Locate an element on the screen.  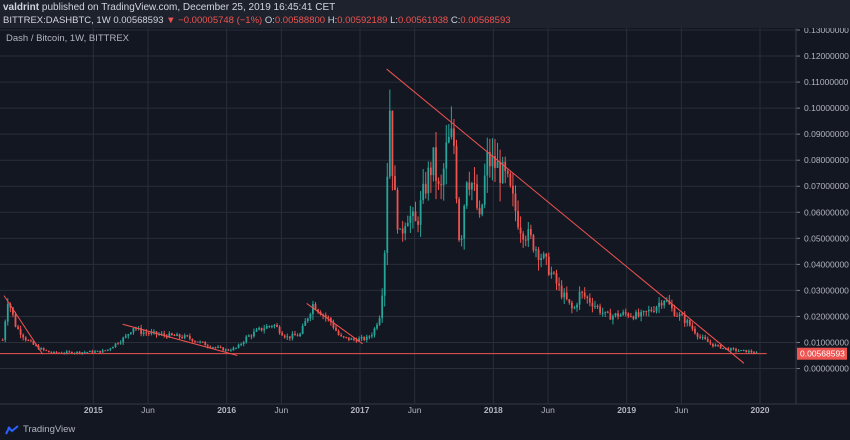
price-change: ▼ −0.00005748 (−1%) is located at coordinates (214, 20).